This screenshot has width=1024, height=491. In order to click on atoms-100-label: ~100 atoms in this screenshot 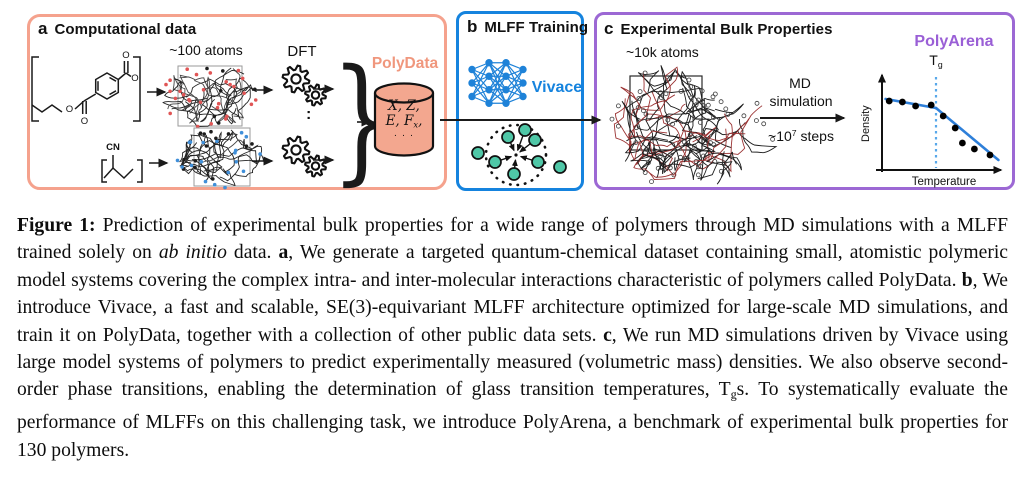, I will do `click(206, 50)`.